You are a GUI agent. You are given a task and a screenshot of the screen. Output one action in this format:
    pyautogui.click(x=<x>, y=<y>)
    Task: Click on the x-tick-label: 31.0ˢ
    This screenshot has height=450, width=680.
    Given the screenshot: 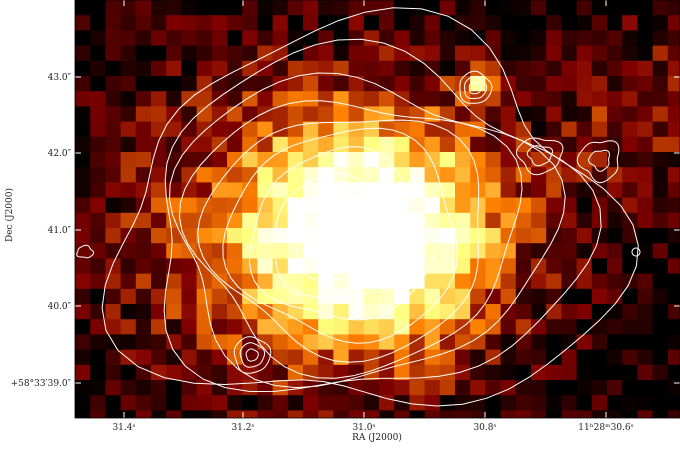 What is the action you would take?
    pyautogui.click(x=363, y=428)
    